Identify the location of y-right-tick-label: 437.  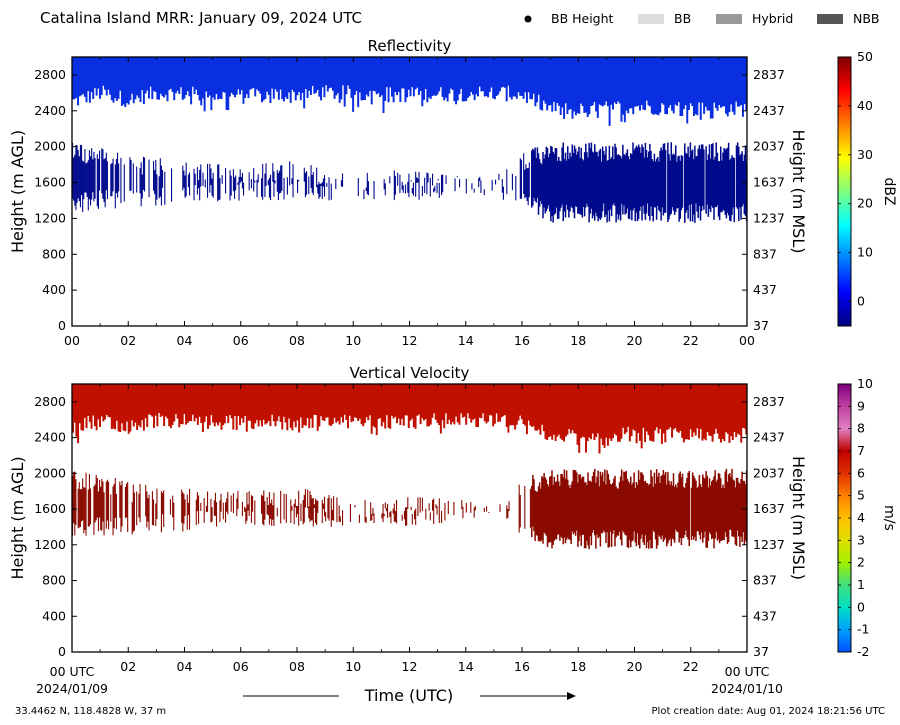
(765, 615).